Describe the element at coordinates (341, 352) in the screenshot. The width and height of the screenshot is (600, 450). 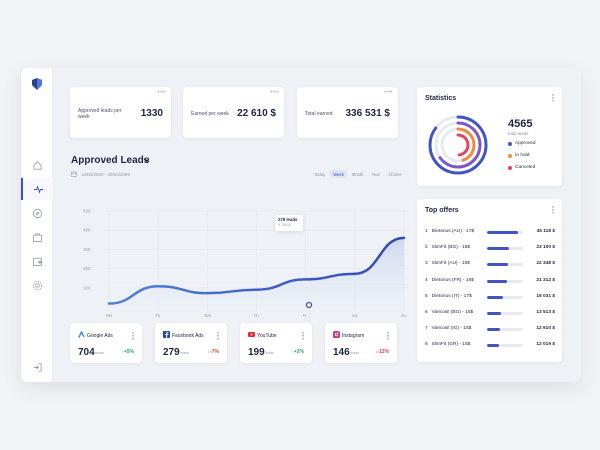
I see `social-value: 146` at that location.